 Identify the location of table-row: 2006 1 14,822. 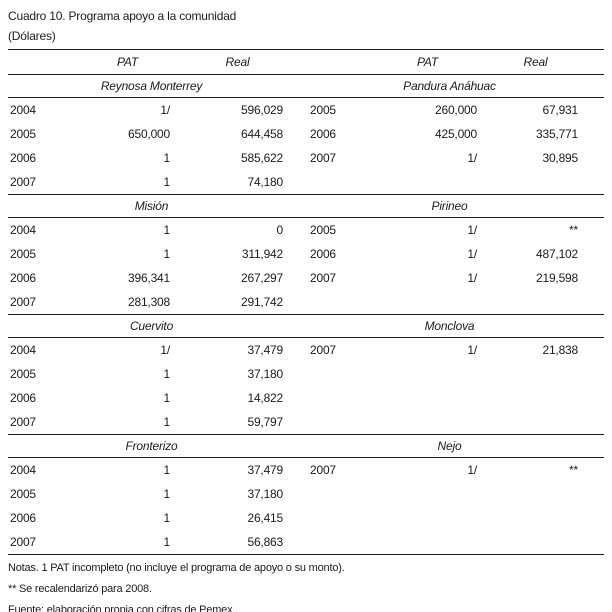
(306, 398).